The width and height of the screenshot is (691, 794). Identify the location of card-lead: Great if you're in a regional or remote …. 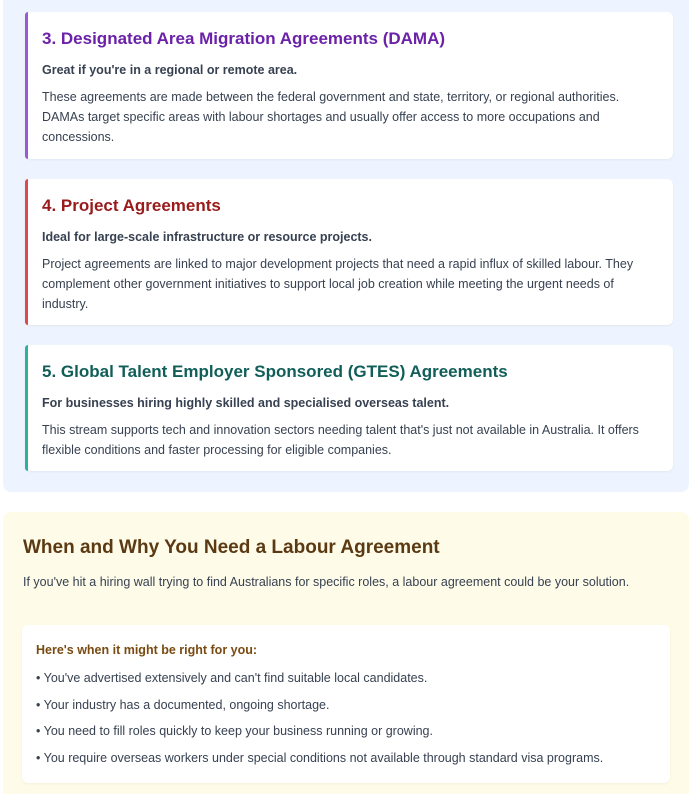
(170, 70).